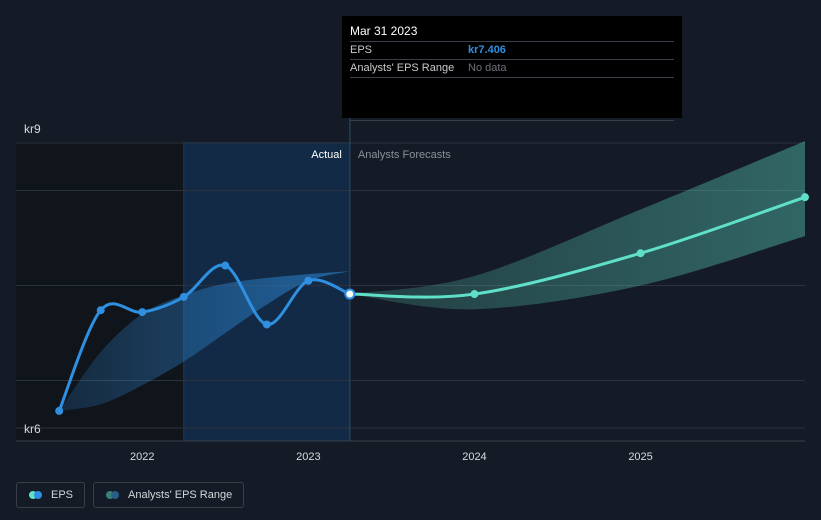 This screenshot has height=520, width=821. I want to click on tooltip-range-value: No data, so click(487, 68).